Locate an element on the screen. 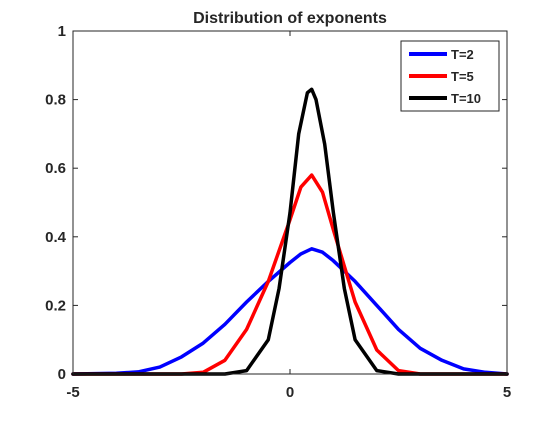  x-tick-label: 0 is located at coordinates (290, 392).